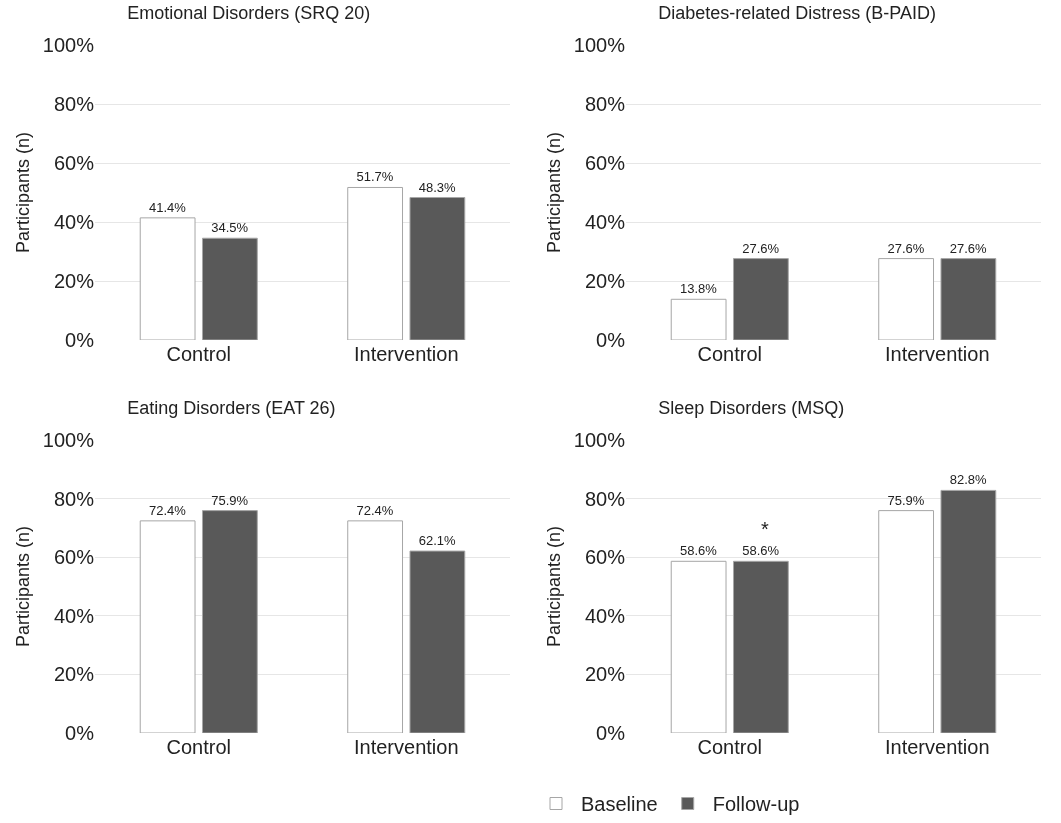 The image size is (1061, 823). What do you see at coordinates (249, 12) in the screenshot?
I see `chart-title: Emotional Disorders (SRQ 20)` at bounding box center [249, 12].